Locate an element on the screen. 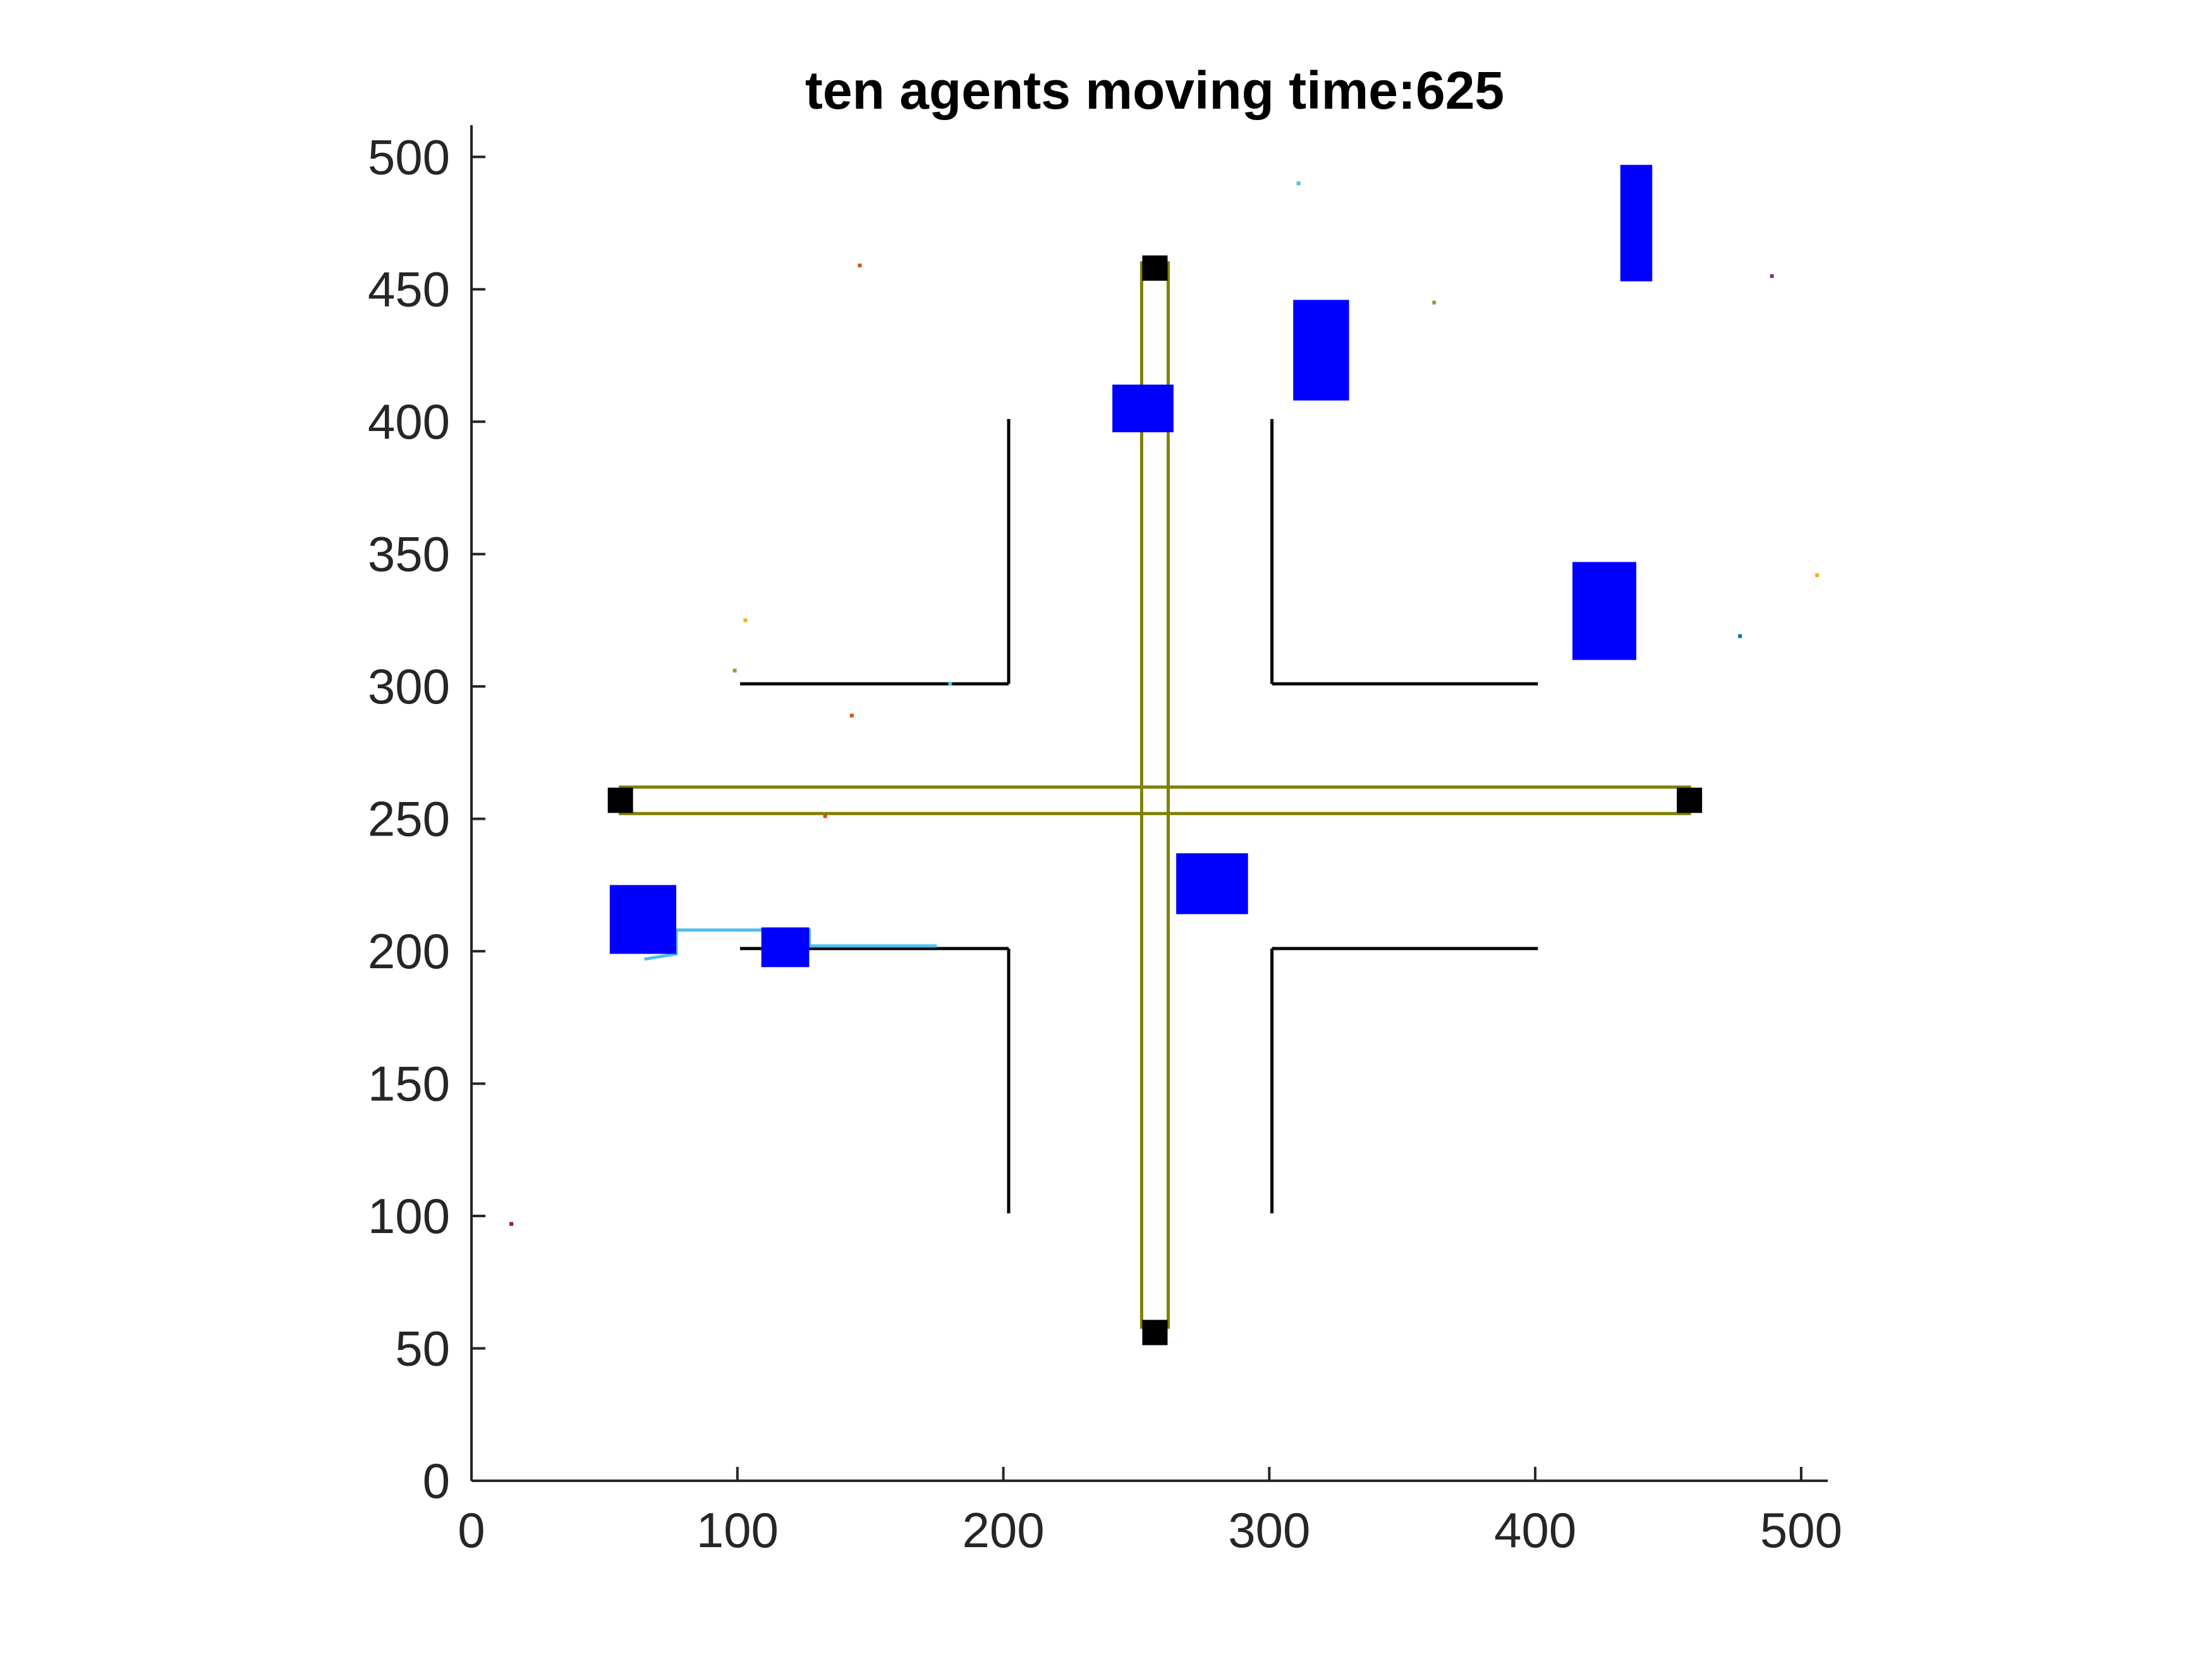  y-tick-label: 300 is located at coordinates (409, 686).